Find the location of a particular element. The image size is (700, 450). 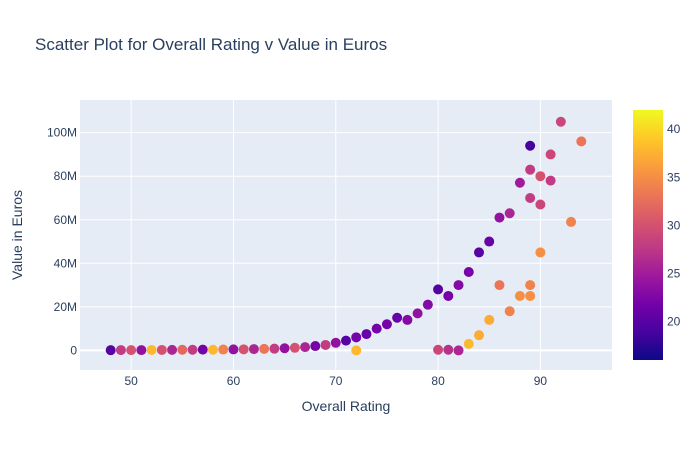

x-axis-ticks: 50 60 70 80 90 is located at coordinates (335, 381).